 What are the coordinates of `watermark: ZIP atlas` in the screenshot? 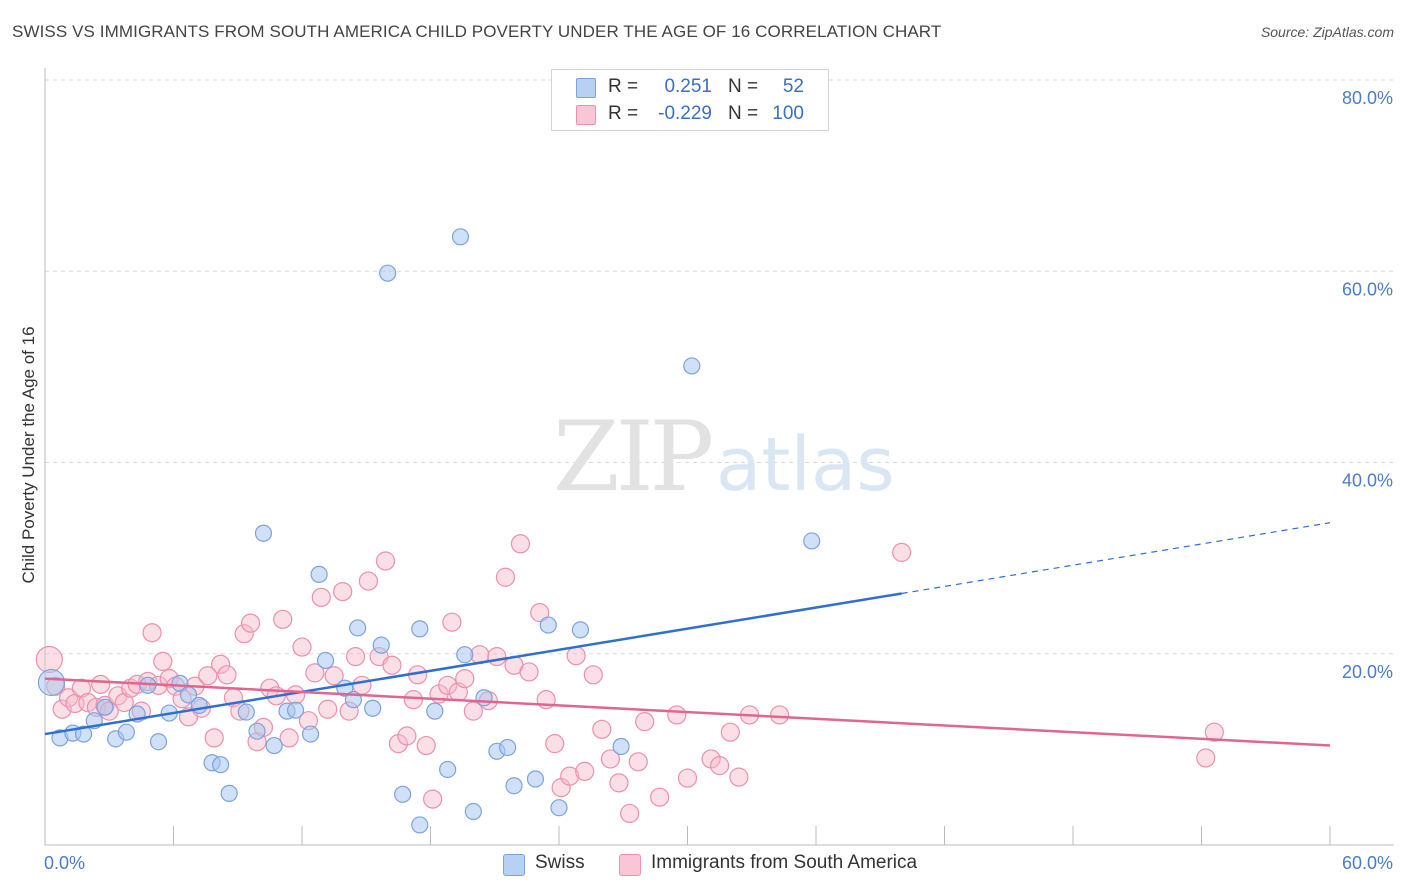 It's located at (724, 457).